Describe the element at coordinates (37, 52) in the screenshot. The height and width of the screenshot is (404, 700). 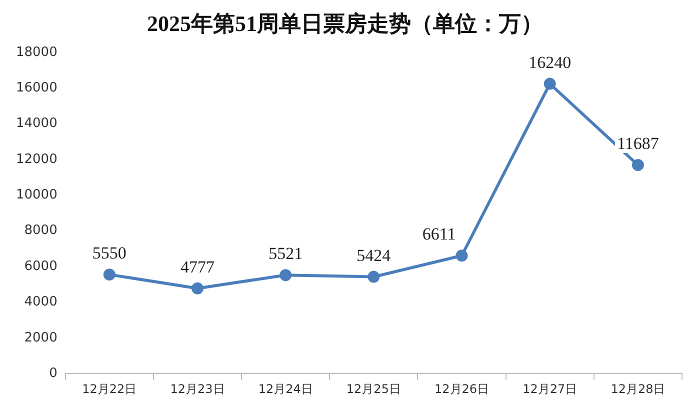
I see `y-tick-label: 18000` at that location.